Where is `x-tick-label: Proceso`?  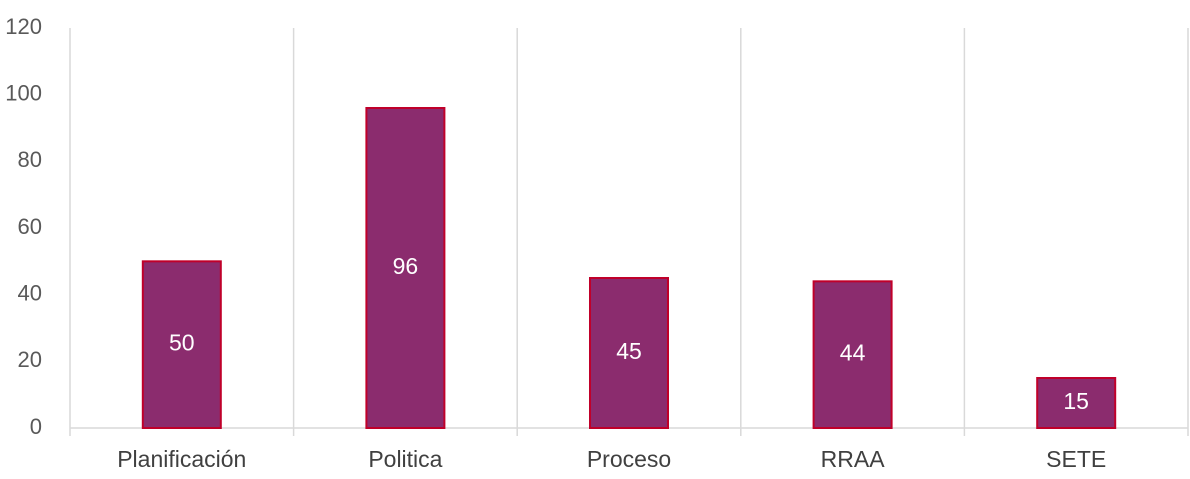
x-tick-label: Proceso is located at coordinates (629, 459).